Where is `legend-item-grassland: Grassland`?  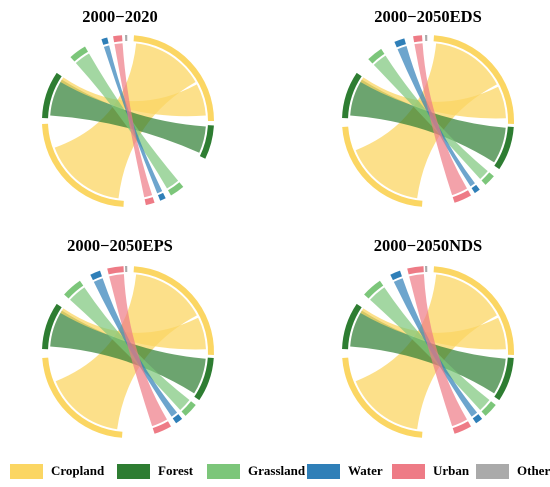 legend-item-grassland: Grassland is located at coordinates (256, 471).